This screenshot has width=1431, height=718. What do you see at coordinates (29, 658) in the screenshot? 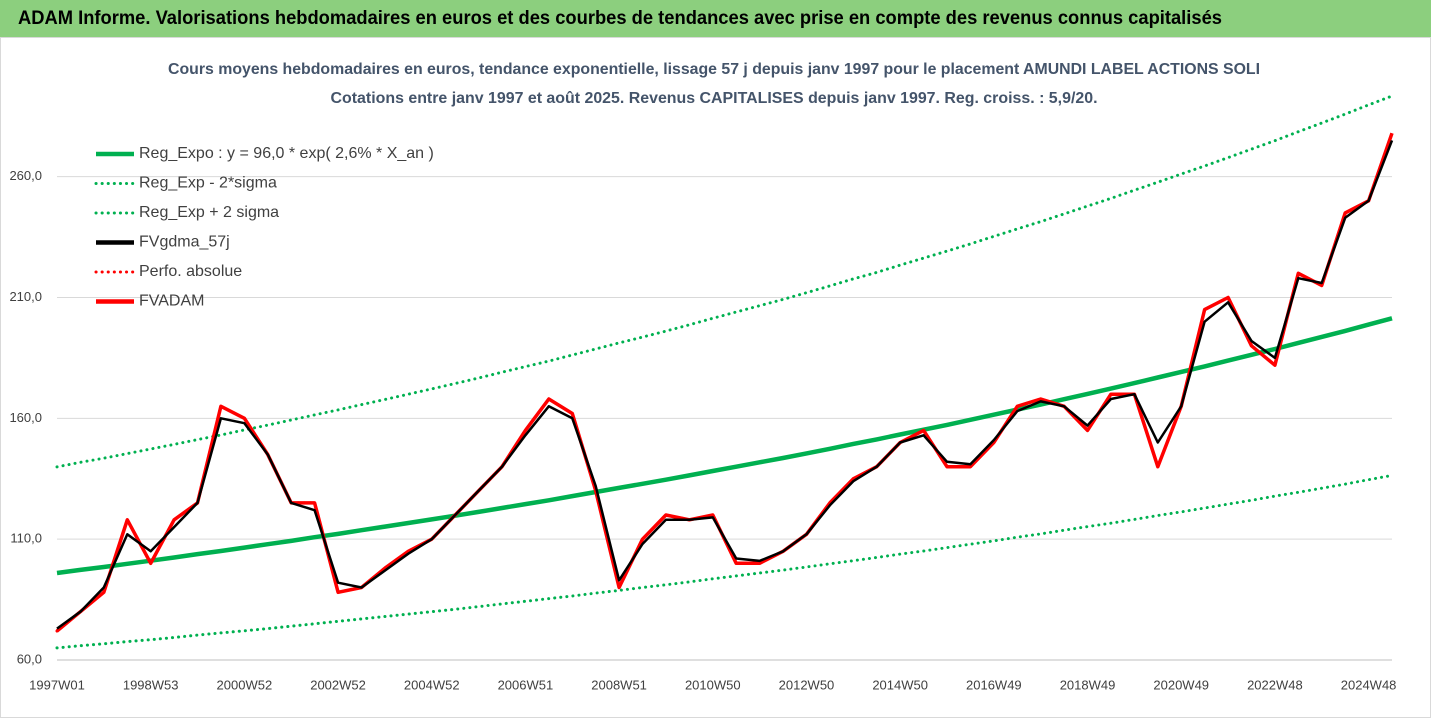
I see `y-tick-label: 60,0` at bounding box center [29, 658].